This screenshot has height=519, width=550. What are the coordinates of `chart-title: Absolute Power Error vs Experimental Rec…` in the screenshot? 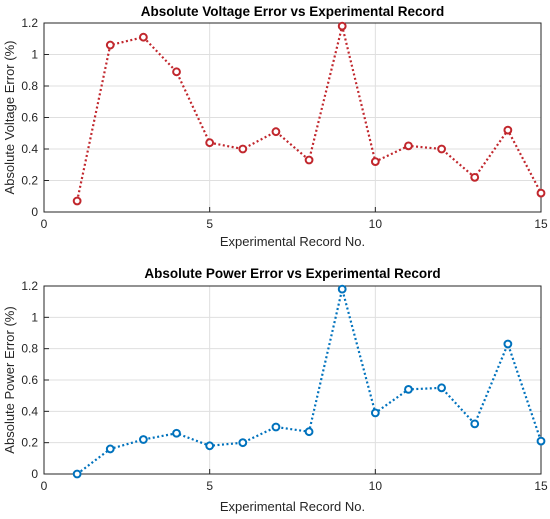 It's located at (292, 273).